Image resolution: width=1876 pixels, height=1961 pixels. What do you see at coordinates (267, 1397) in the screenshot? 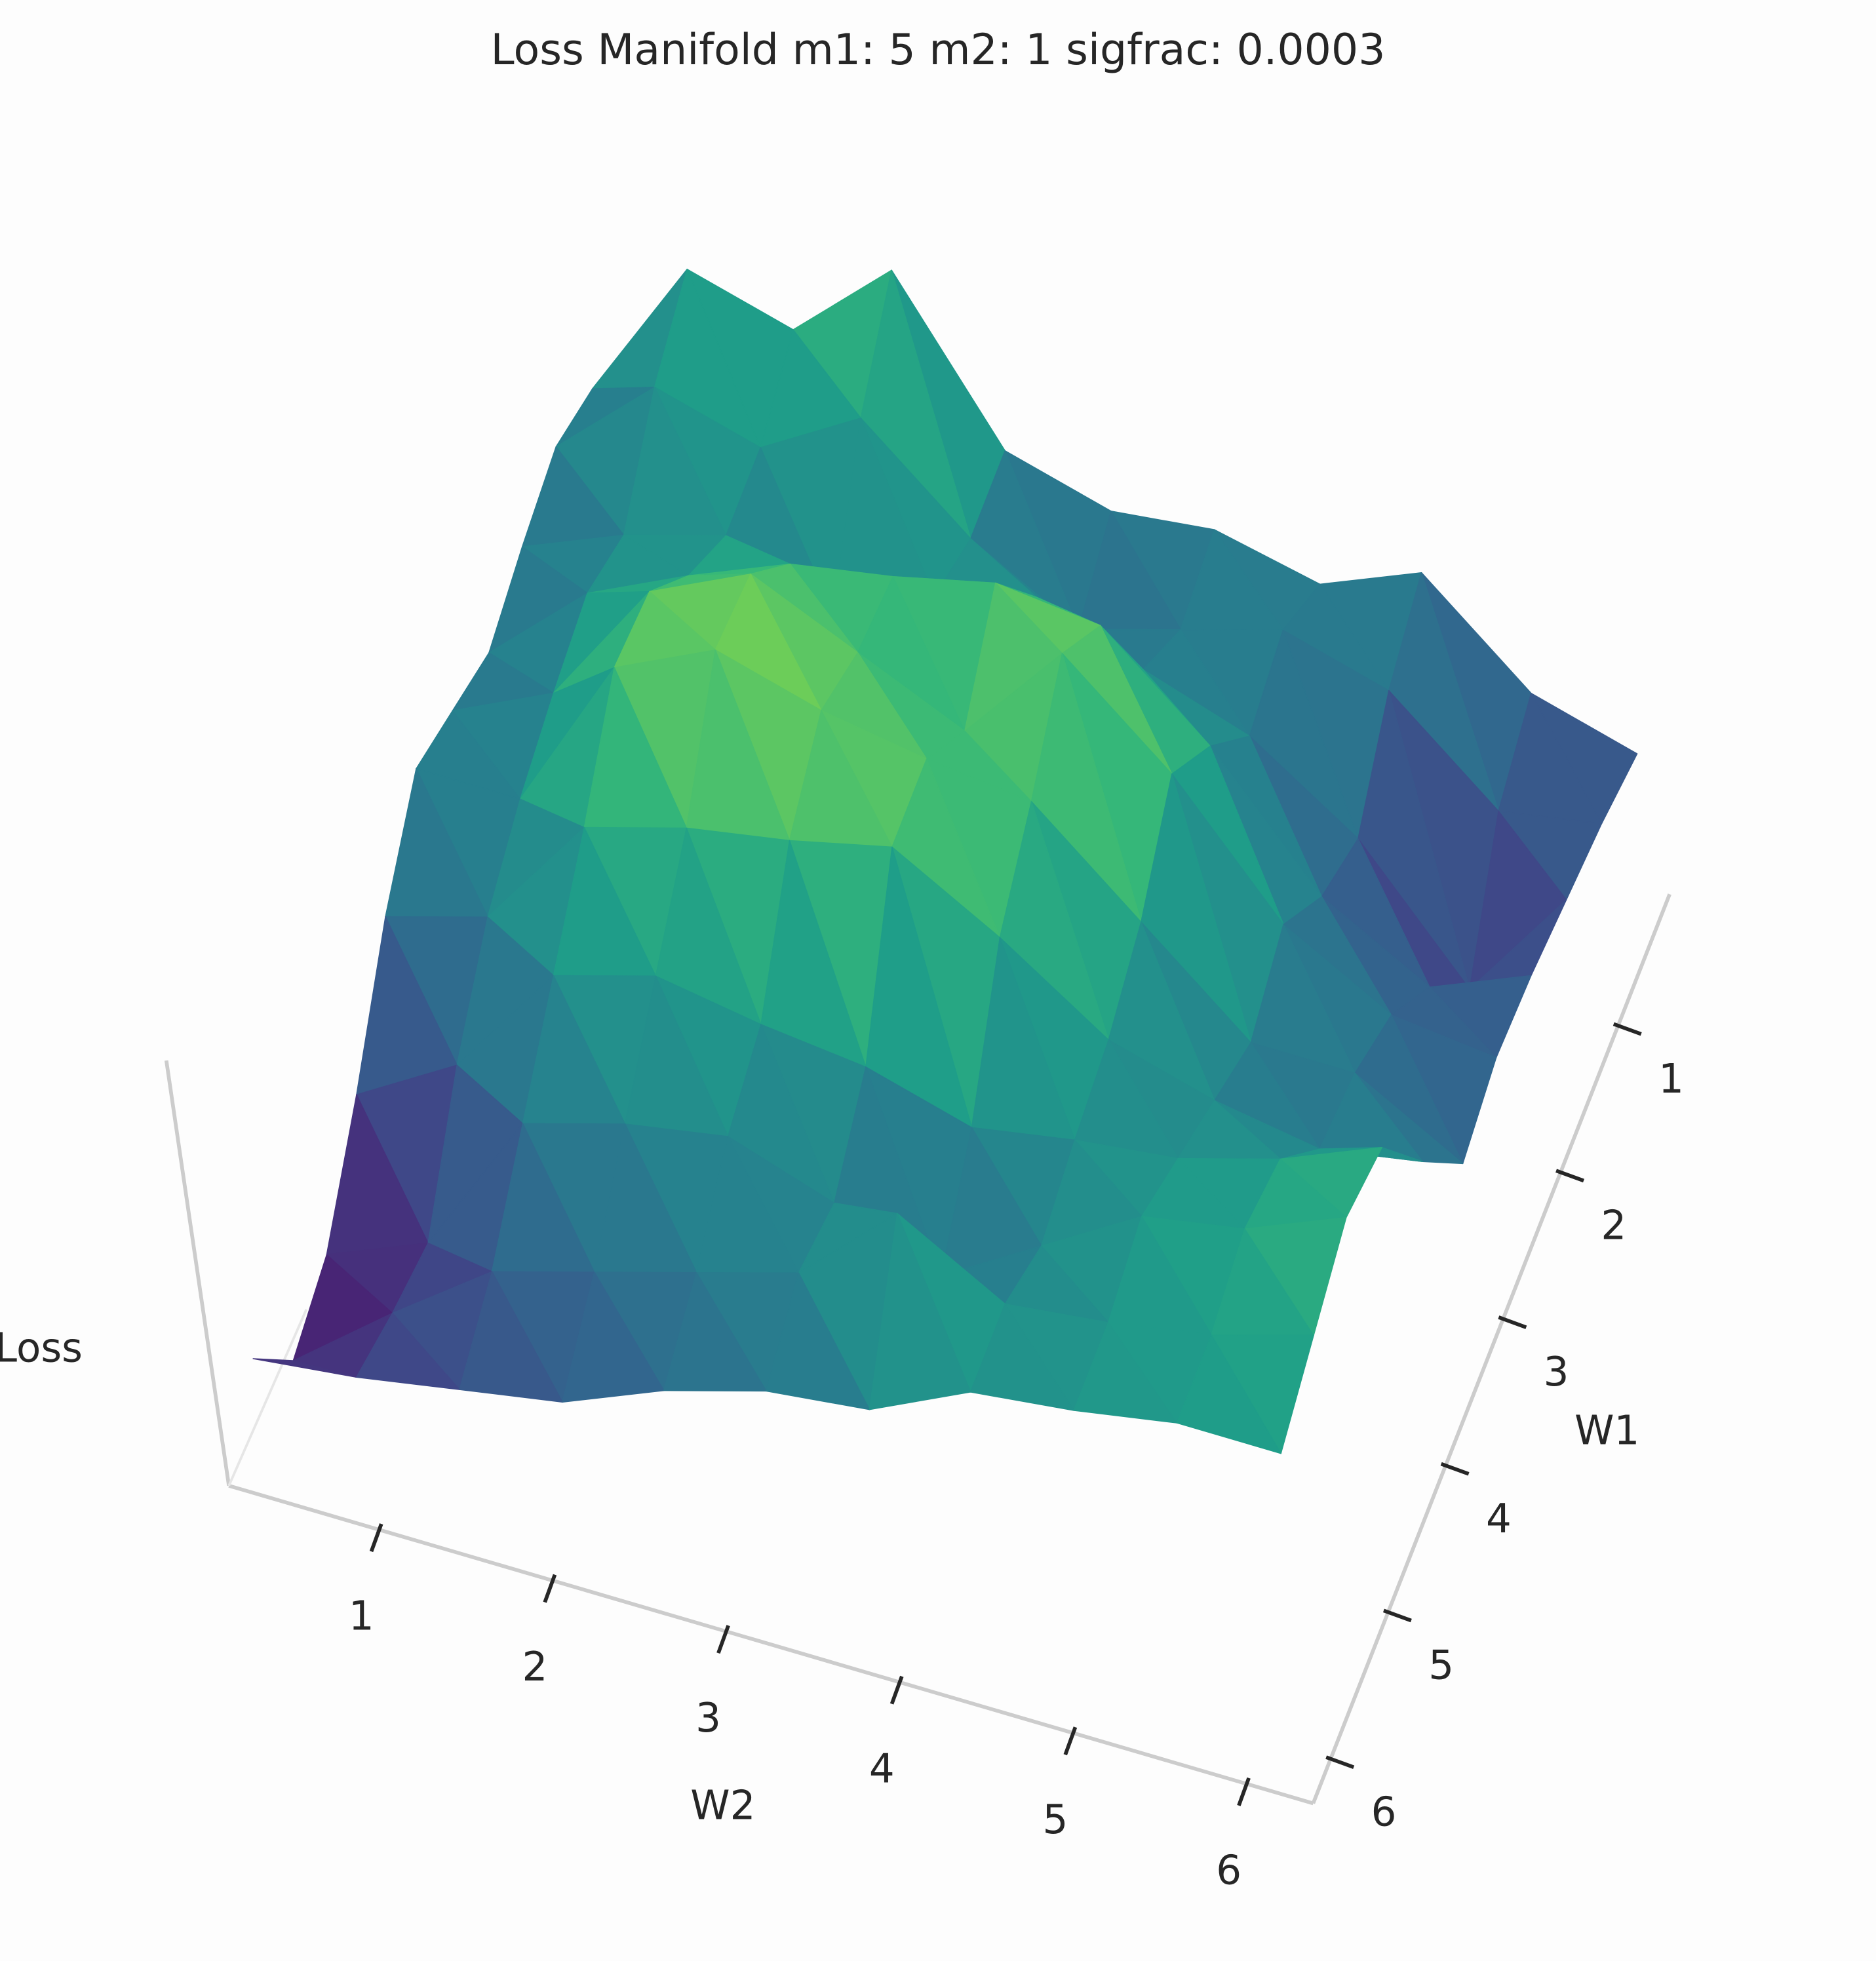
I see `pane-edge` at bounding box center [267, 1397].